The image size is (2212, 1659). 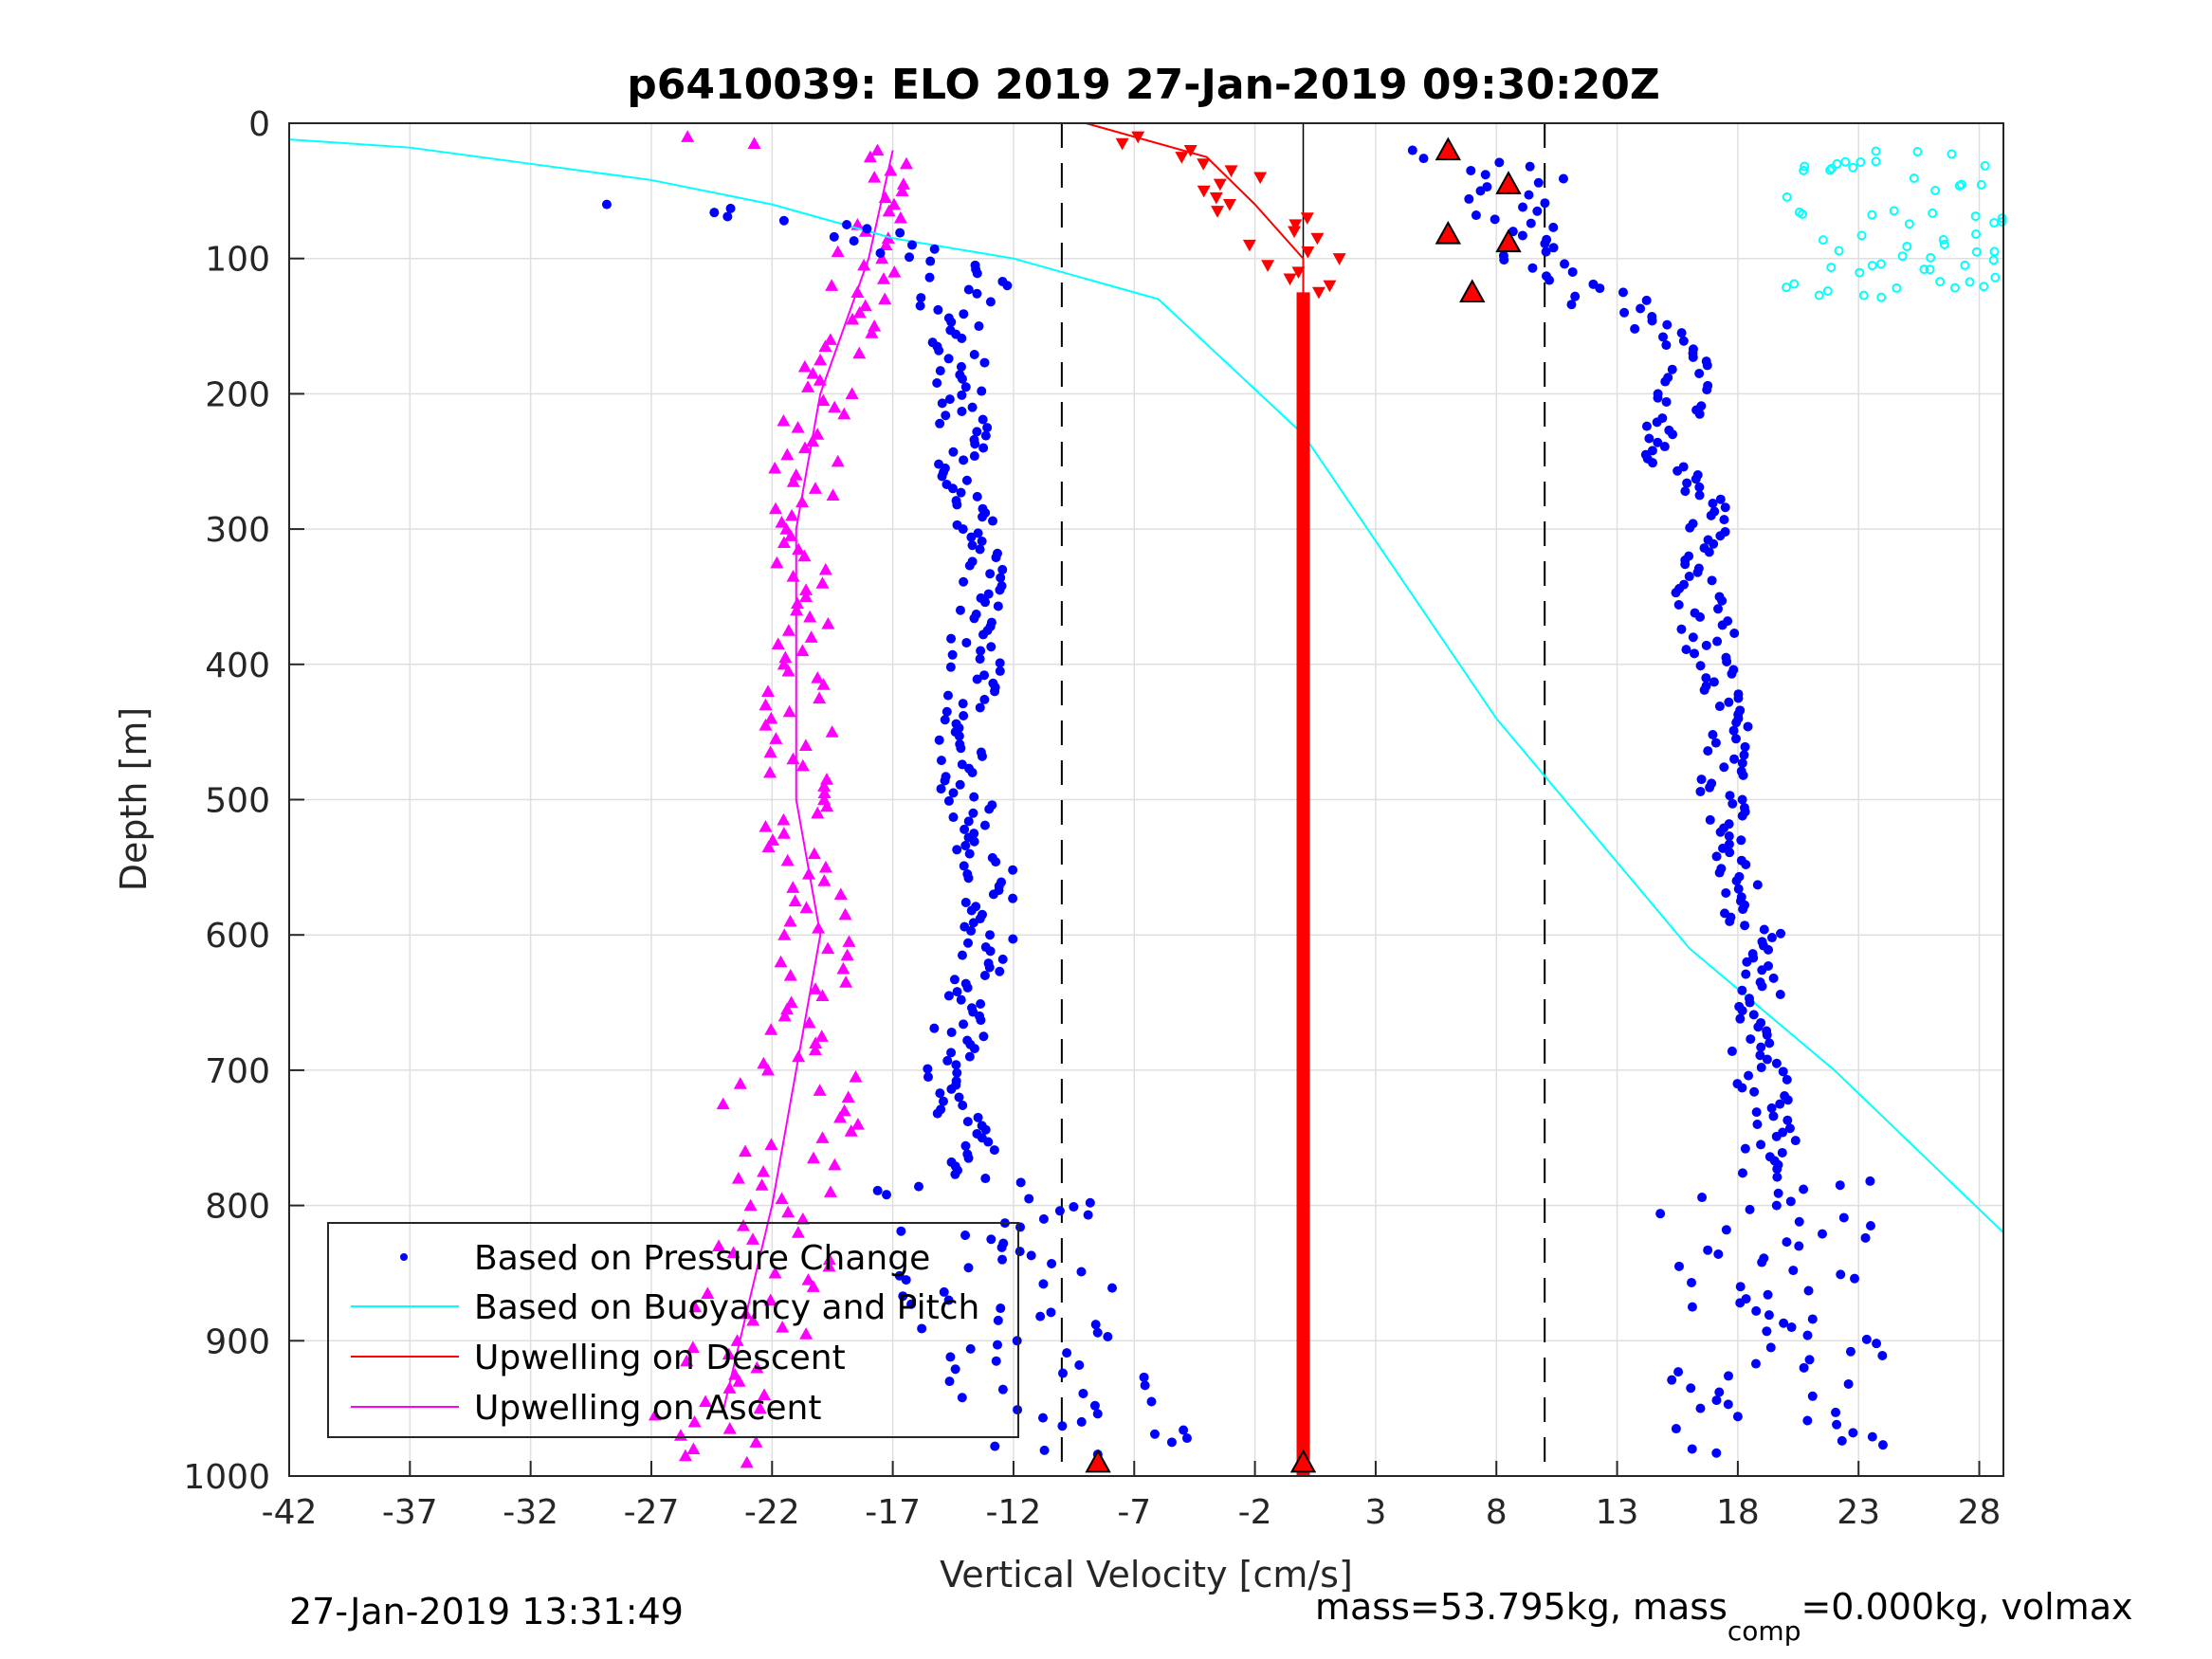 I want to click on y-tick-label: 900, so click(x=237, y=1341).